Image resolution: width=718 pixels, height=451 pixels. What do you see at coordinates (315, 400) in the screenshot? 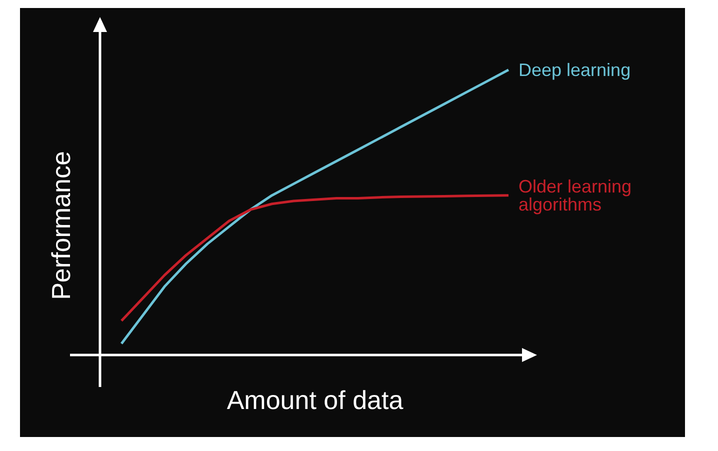
I see `x-axis-title: Amount of data` at bounding box center [315, 400].